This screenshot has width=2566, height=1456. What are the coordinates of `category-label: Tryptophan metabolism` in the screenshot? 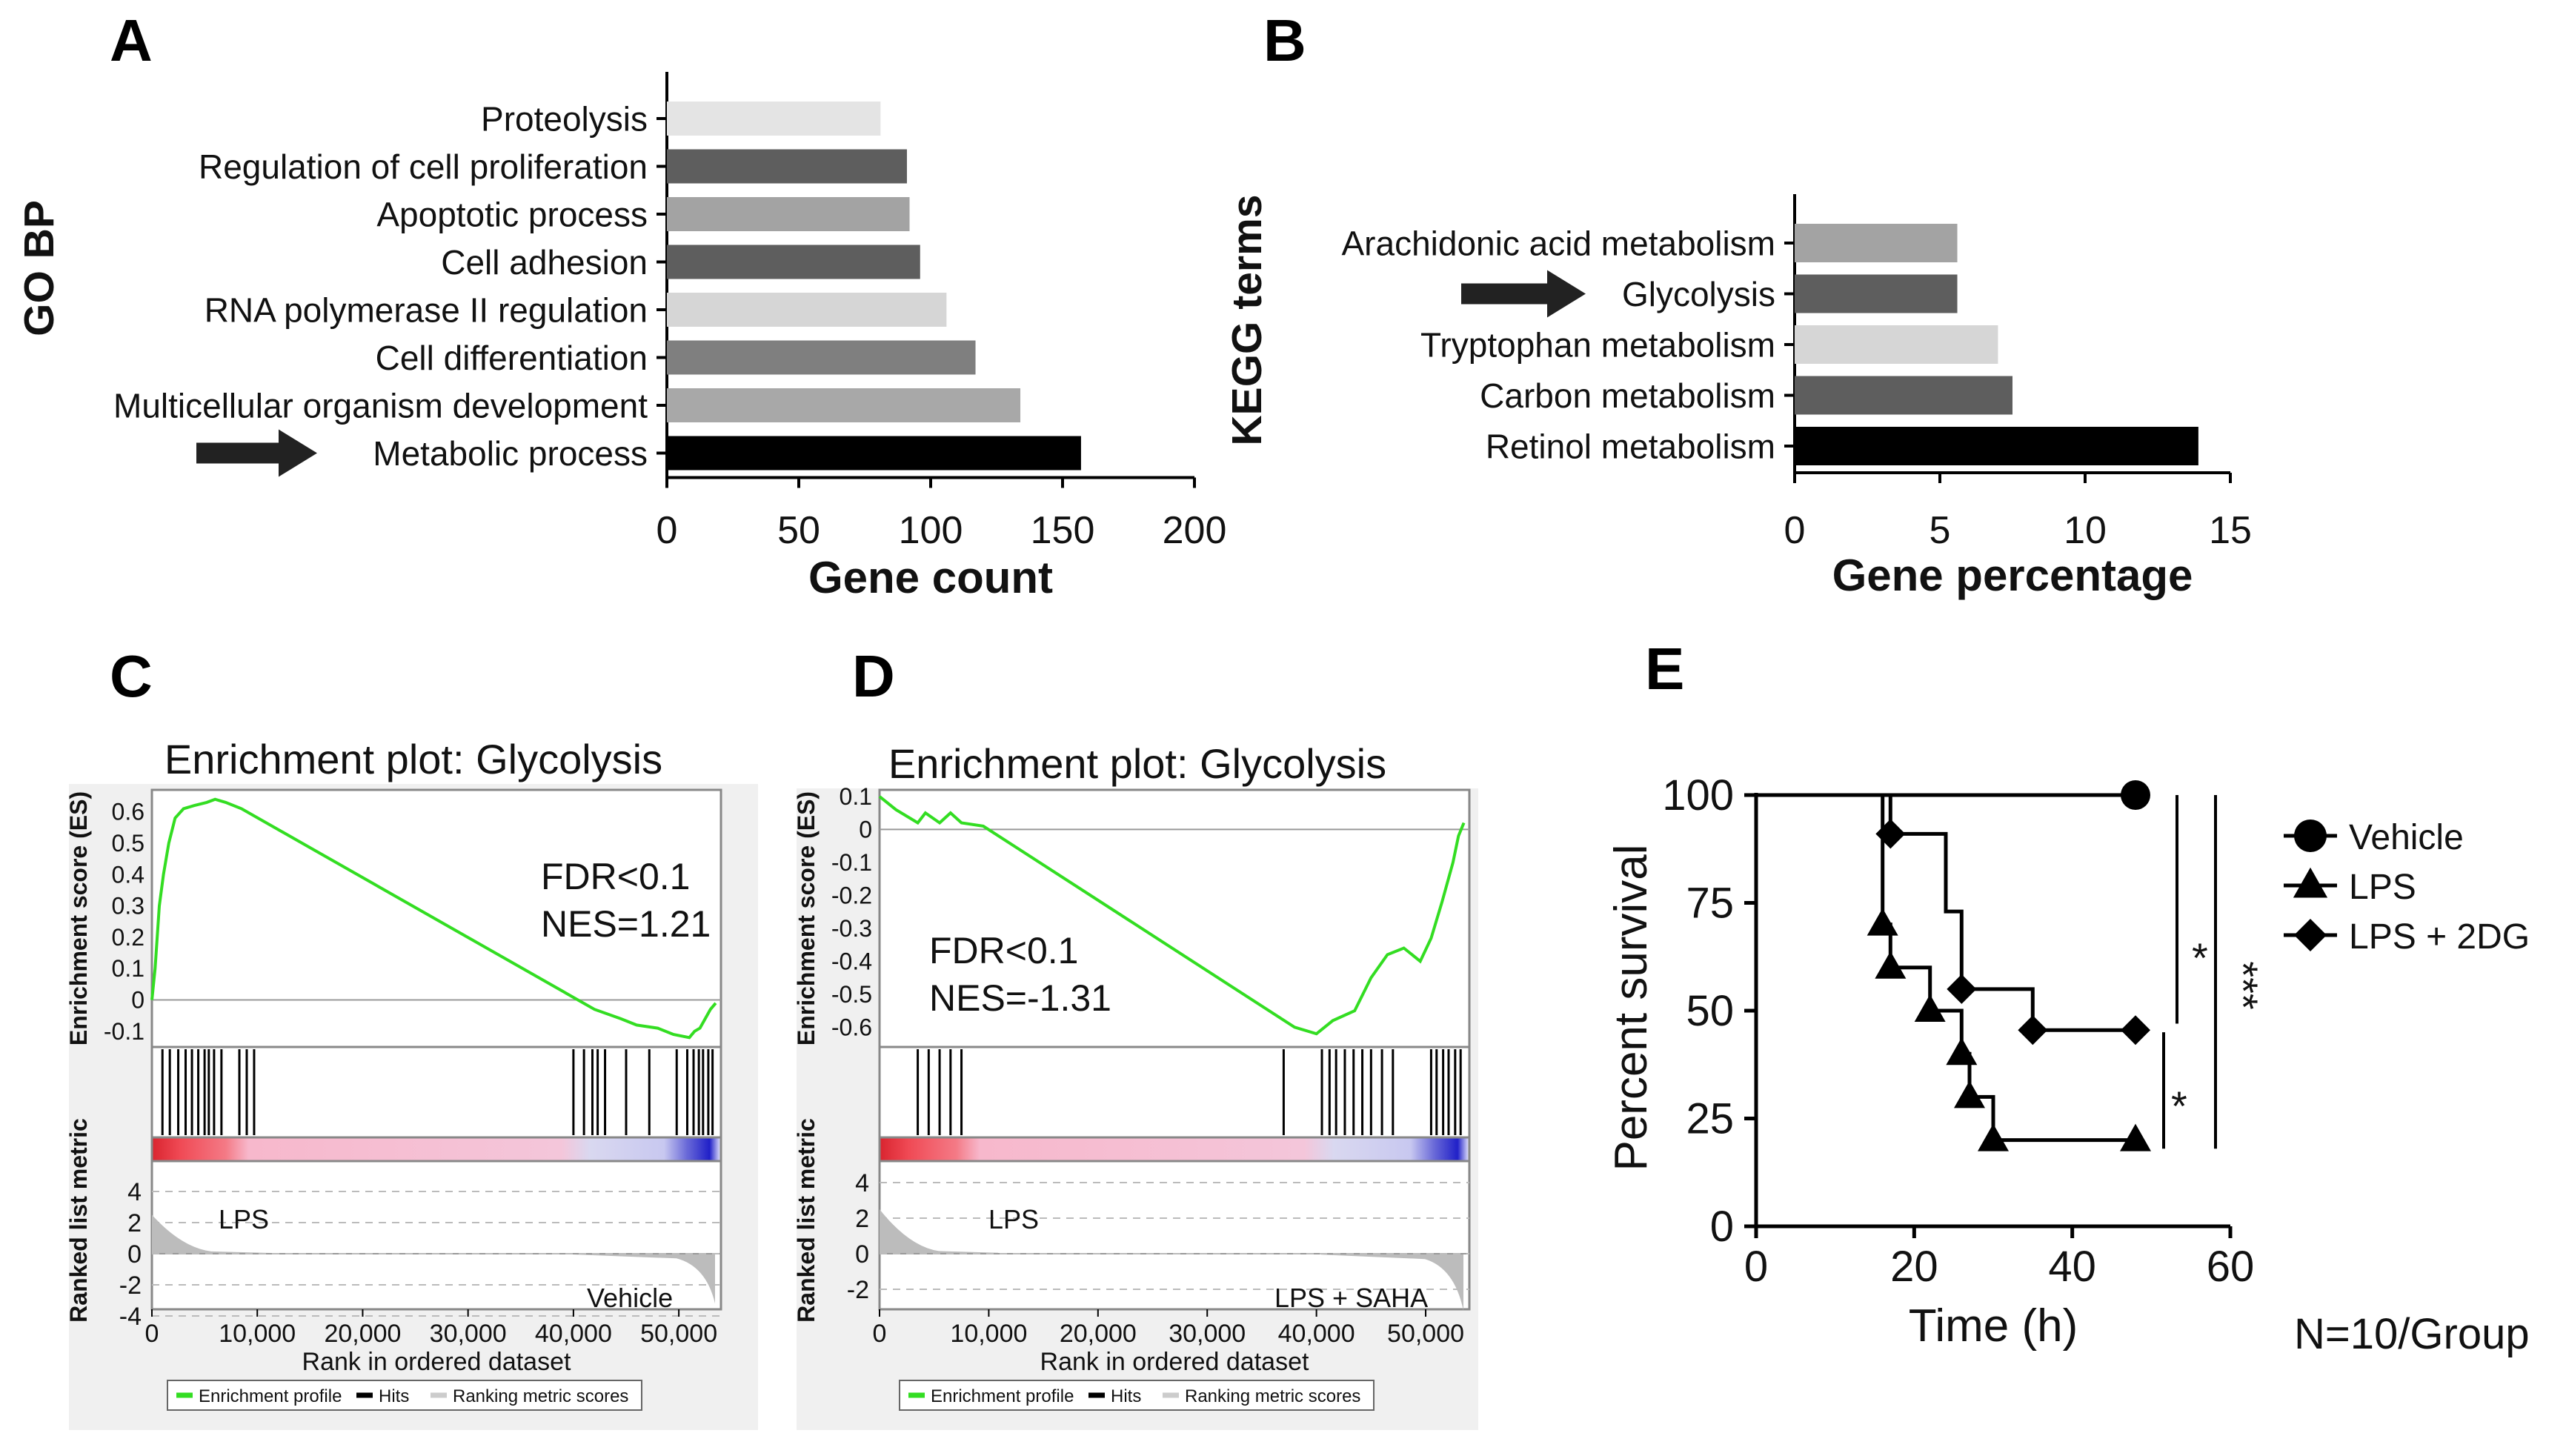 It's located at (1597, 345).